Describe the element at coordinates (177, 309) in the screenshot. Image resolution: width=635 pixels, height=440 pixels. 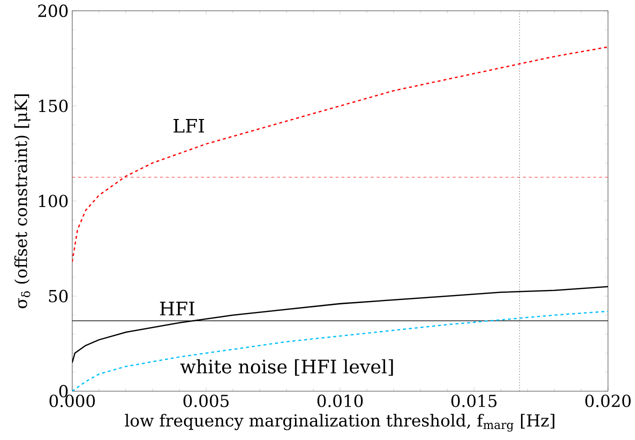
I see `series-label: HFI` at that location.